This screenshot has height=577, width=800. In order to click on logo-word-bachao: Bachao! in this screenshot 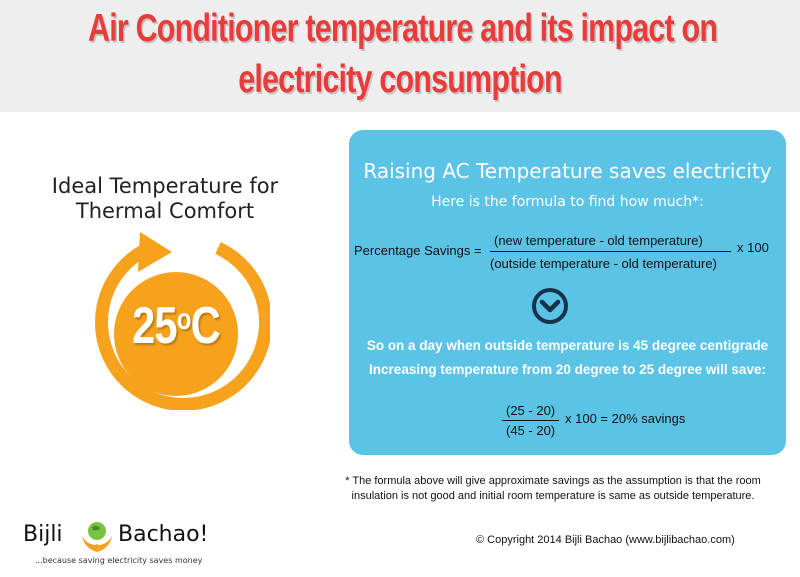, I will do `click(163, 534)`.